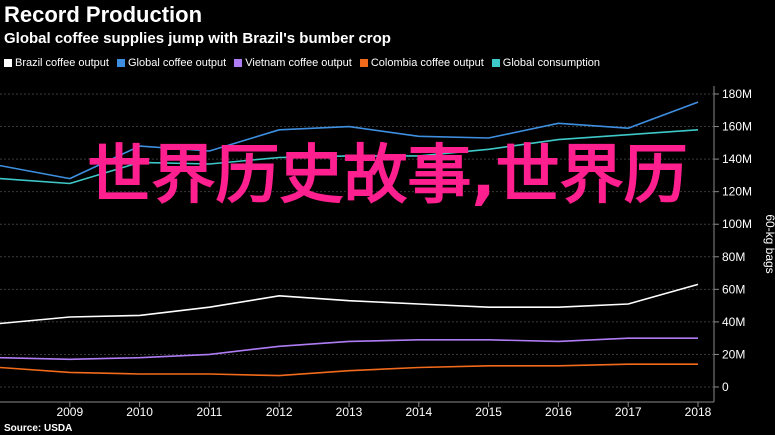  What do you see at coordinates (737, 94) in the screenshot?
I see `y-tick-label: 180M` at bounding box center [737, 94].